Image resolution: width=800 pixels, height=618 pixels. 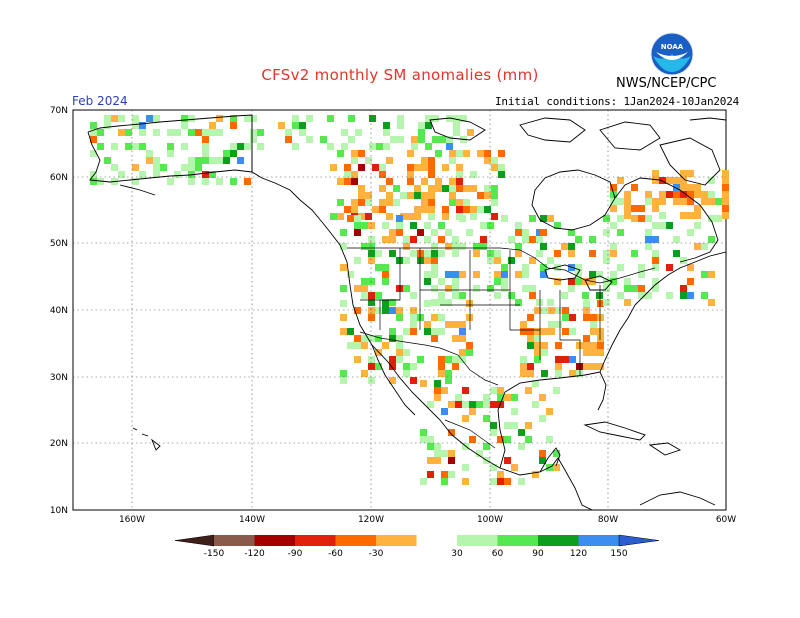 I want to click on legend-label: 60, so click(x=498, y=554).